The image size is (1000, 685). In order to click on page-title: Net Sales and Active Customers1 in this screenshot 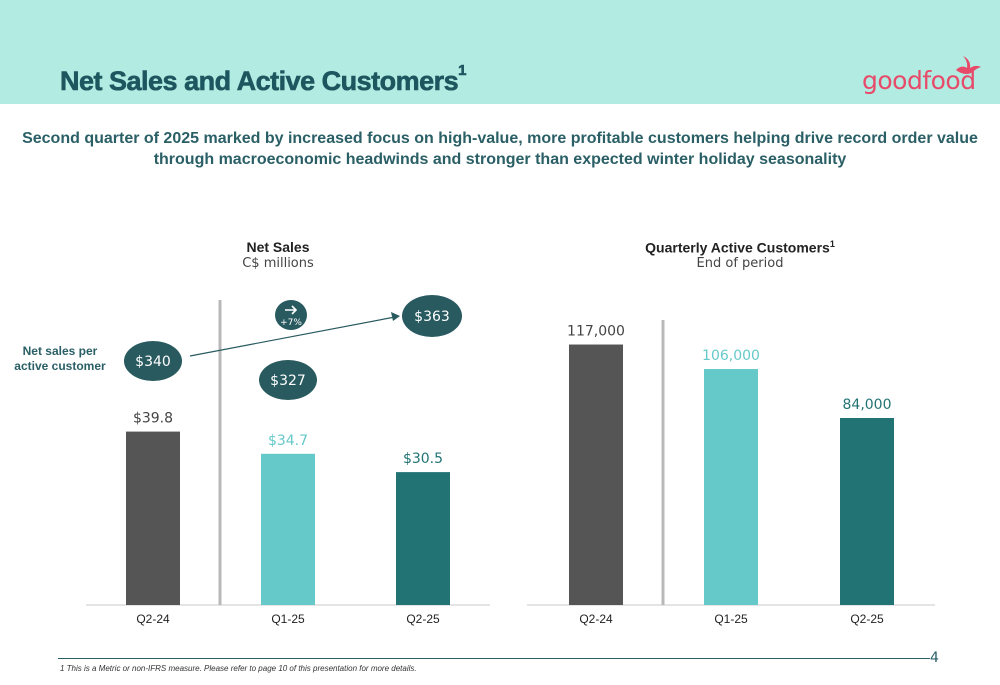, I will do `click(263, 79)`.